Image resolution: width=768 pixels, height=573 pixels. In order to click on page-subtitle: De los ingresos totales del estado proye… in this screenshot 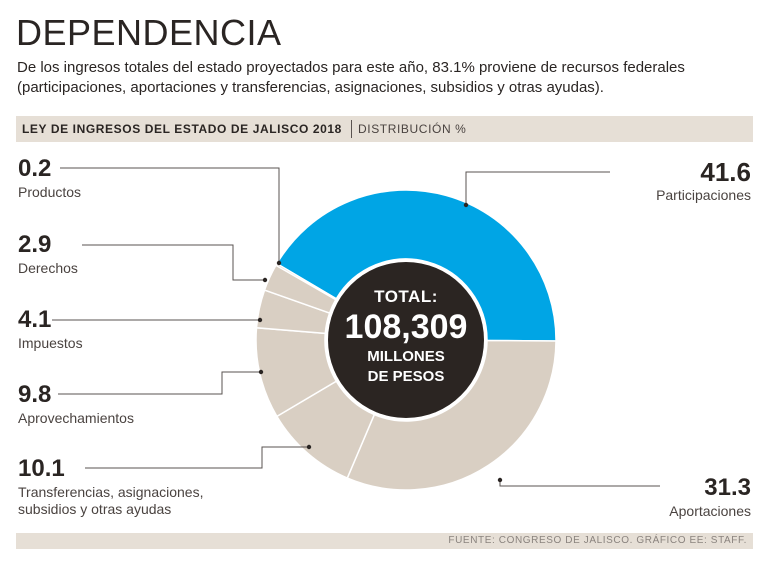, I will do `click(351, 77)`.